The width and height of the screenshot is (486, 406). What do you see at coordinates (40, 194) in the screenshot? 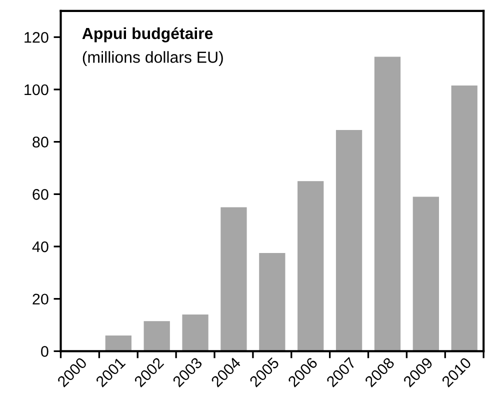
I see `y-tick-label: 60` at bounding box center [40, 194].